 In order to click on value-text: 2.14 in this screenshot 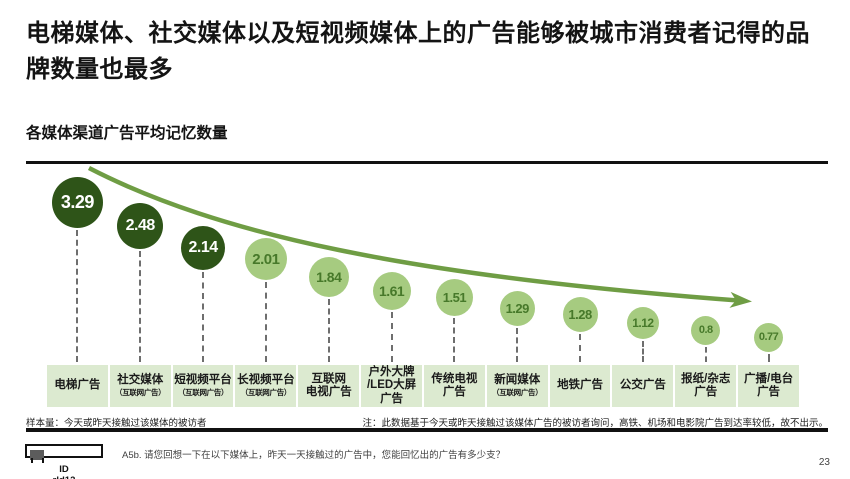, I will do `click(203, 247)`.